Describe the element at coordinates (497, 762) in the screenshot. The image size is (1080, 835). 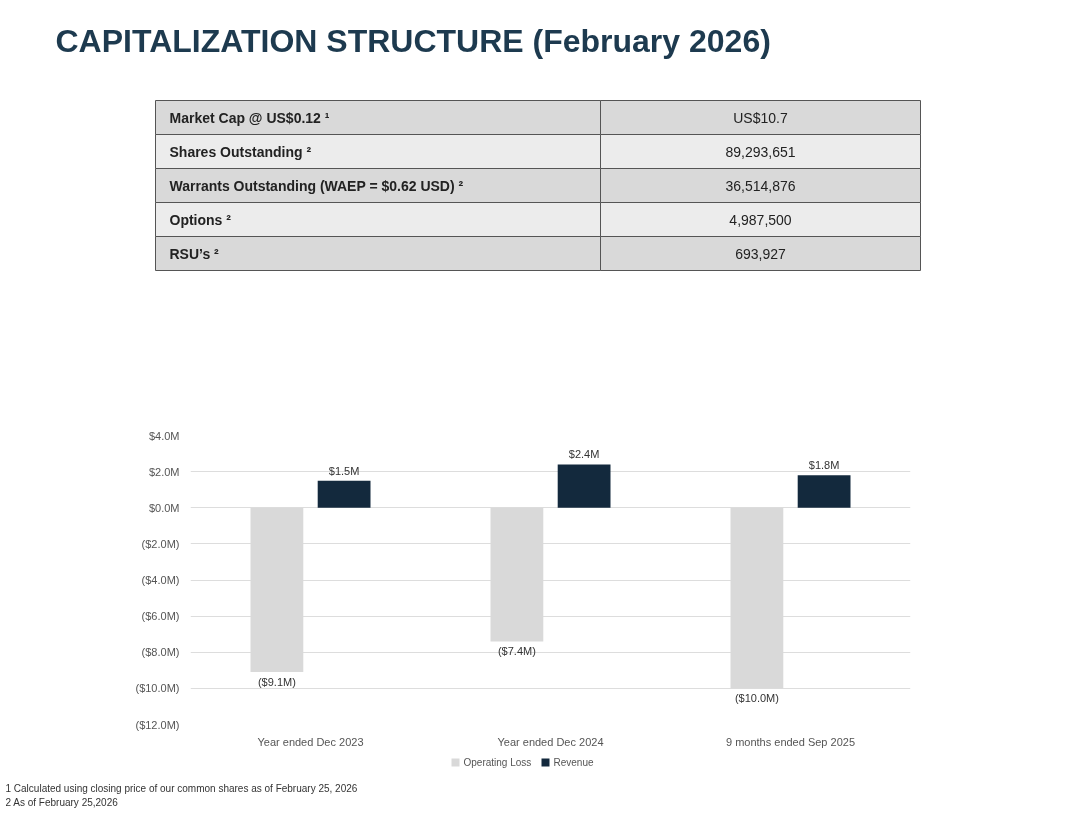
I see `legend-label: Operating Loss` at that location.